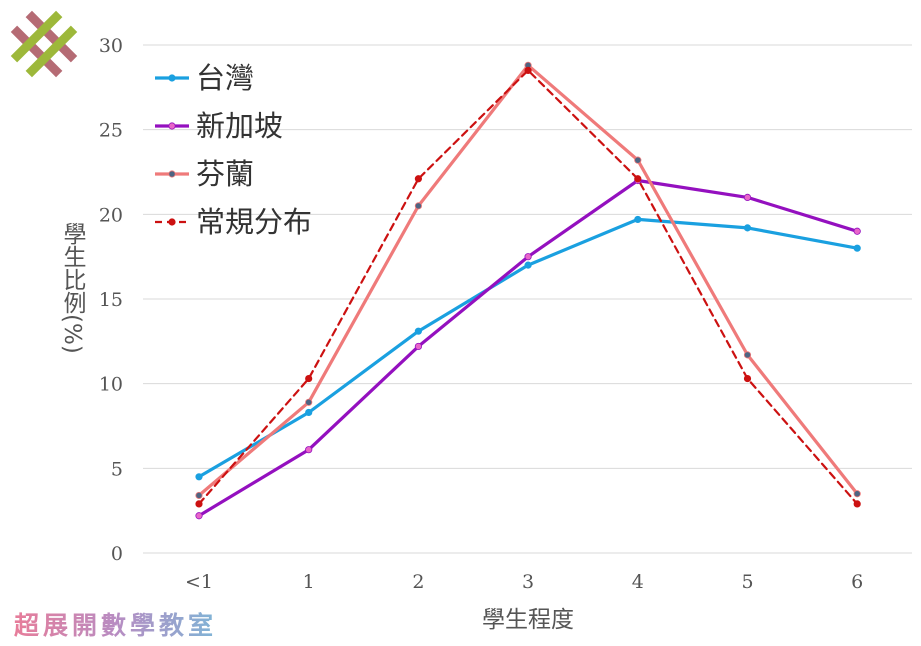 This screenshot has width=921, height=646. Describe the element at coordinates (111, 300) in the screenshot. I see `y-tick-label: 15` at that location.